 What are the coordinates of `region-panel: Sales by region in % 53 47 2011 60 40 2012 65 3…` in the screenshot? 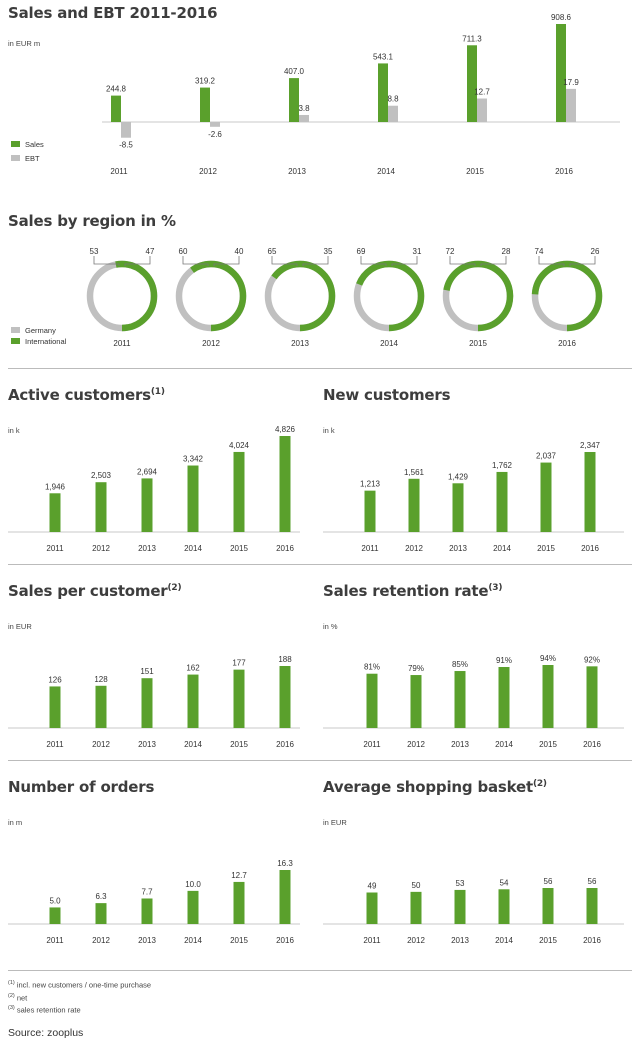 It's located at (320, 287).